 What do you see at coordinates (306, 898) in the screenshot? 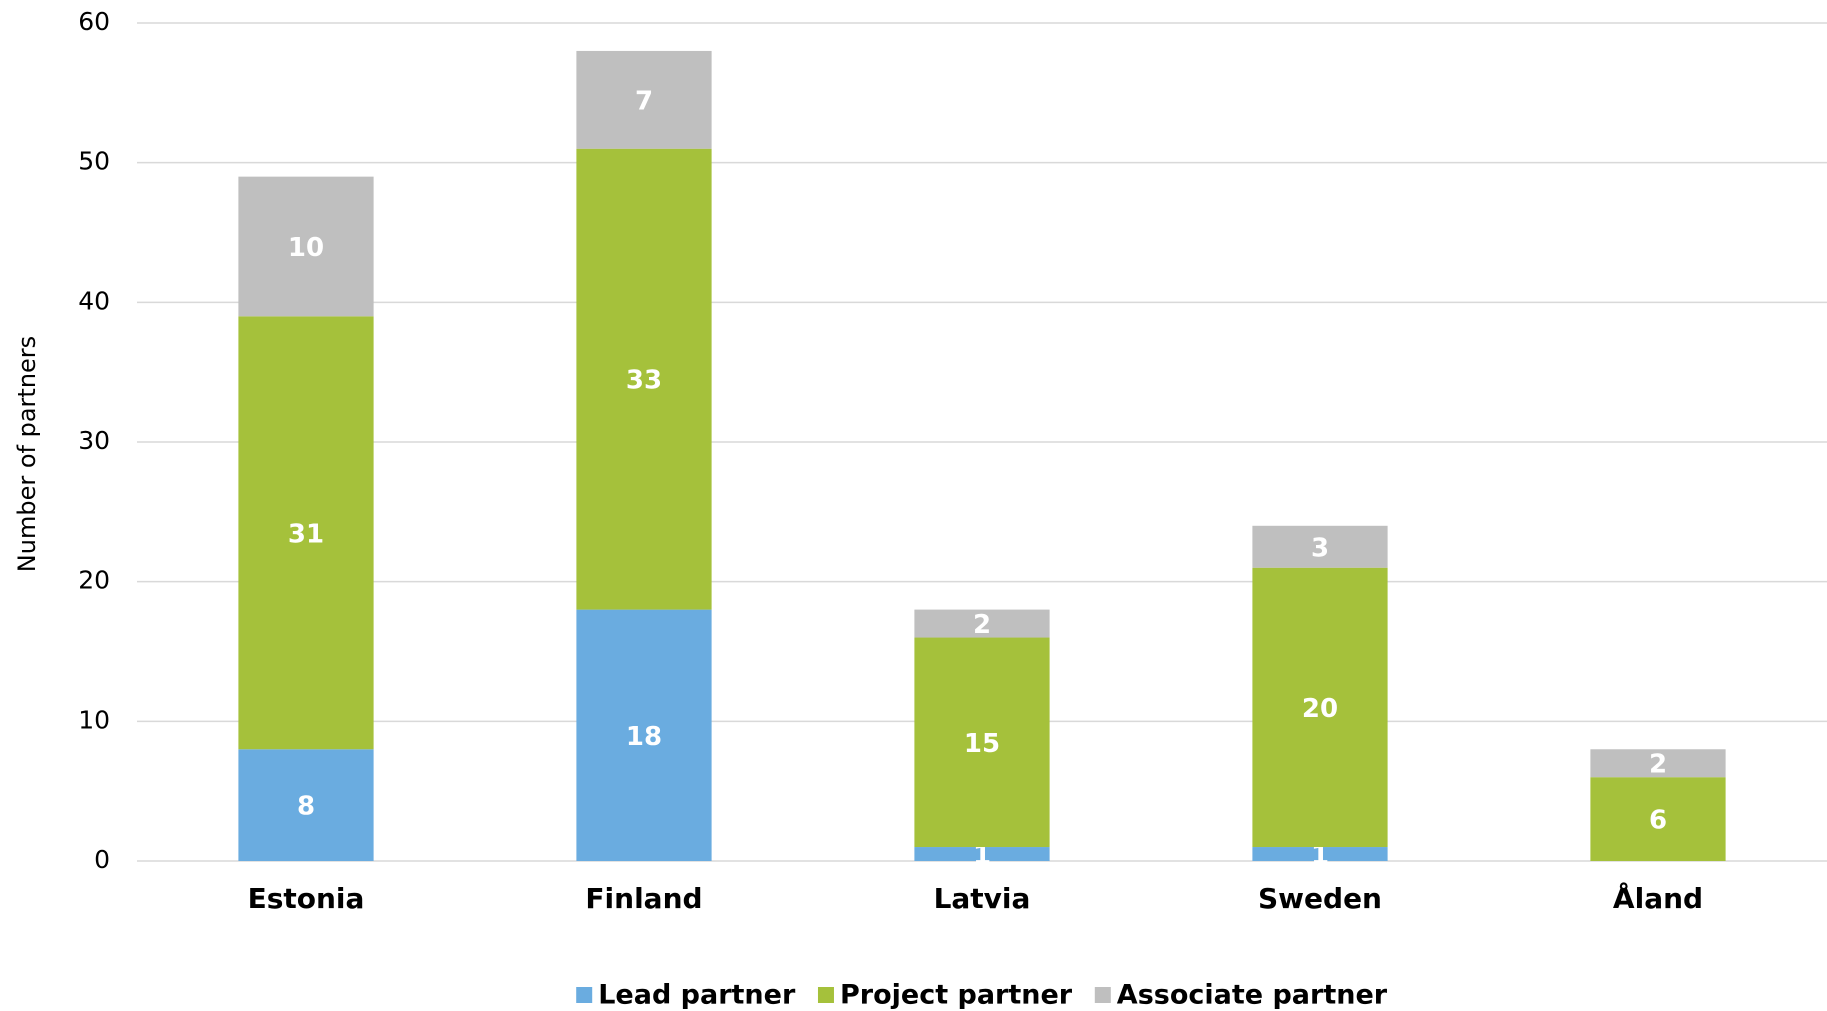
I see `x-tick-label: Estonia` at bounding box center [306, 898].